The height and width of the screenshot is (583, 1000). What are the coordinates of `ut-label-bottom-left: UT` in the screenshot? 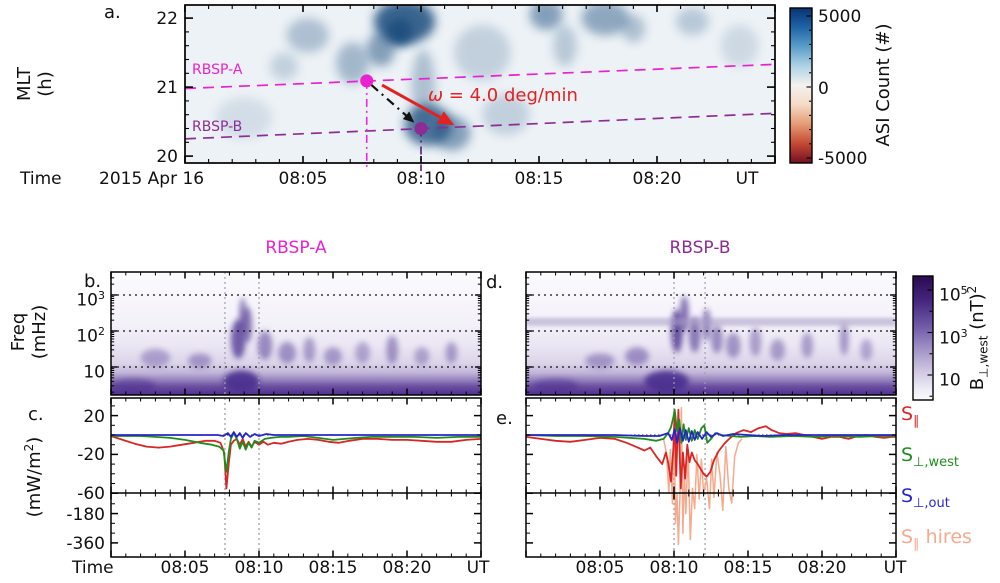 It's located at (478, 568).